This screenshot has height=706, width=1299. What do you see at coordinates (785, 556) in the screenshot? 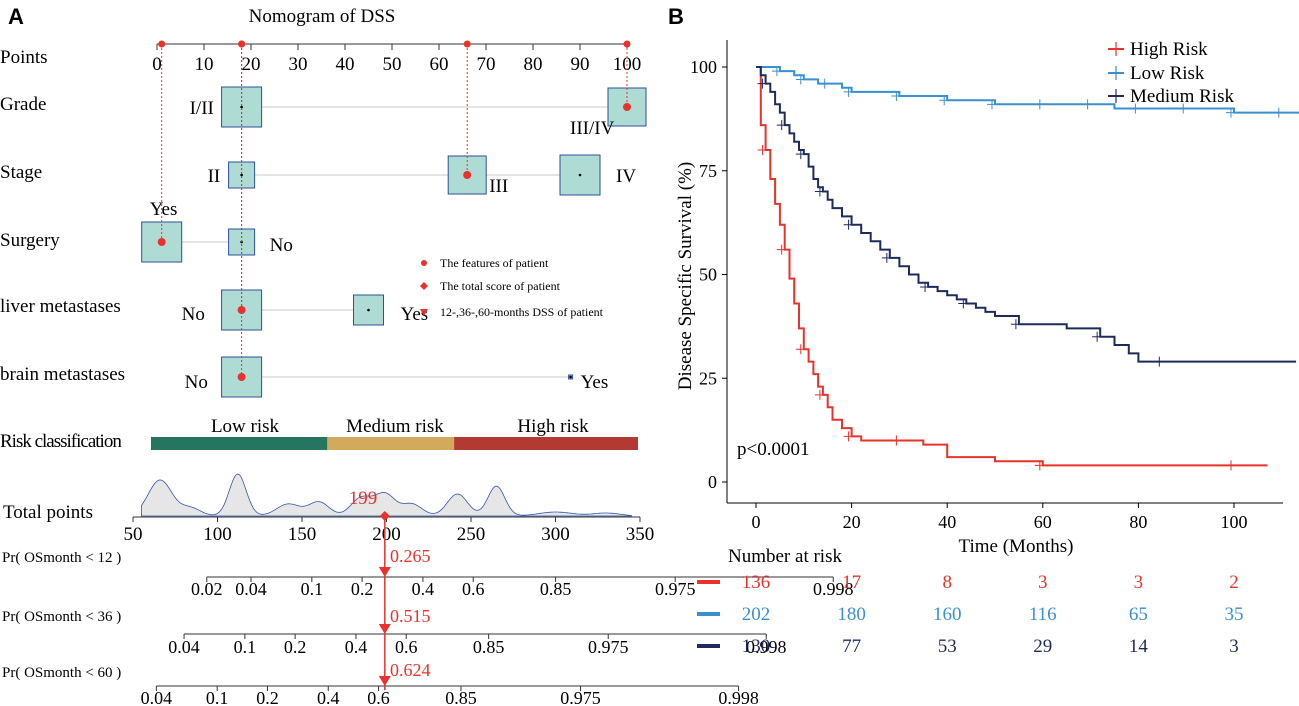
I see `number-at-risk-title: Number at risk` at bounding box center [785, 556].